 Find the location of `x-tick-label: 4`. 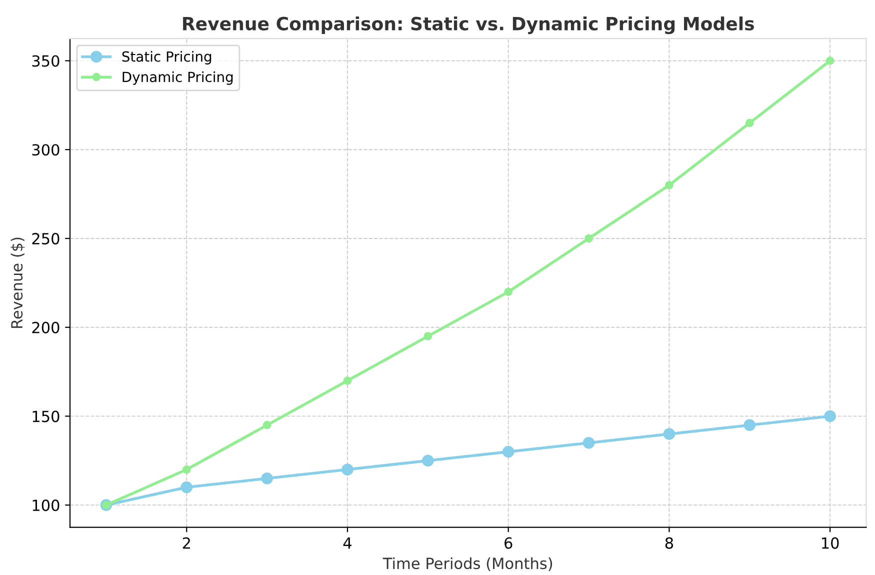

x-tick-label: 4 is located at coordinates (347, 543).